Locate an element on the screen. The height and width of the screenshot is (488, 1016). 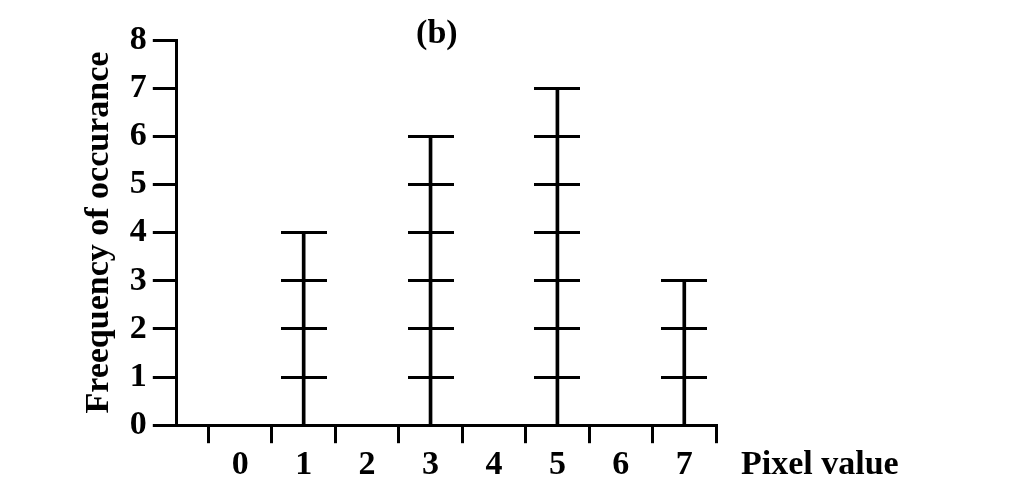
x-tick-label: 0 is located at coordinates (240, 463).